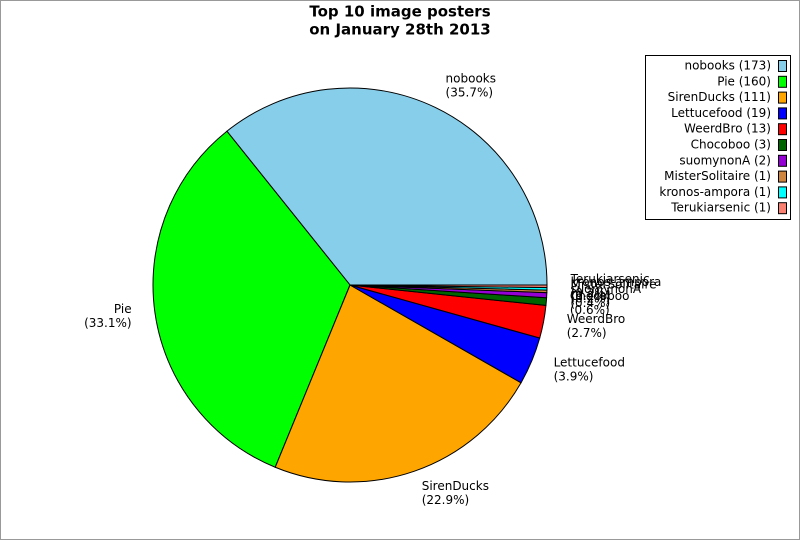 The image size is (800, 540). What do you see at coordinates (590, 303) in the screenshot?
I see `slice-value-label: (0.4%)` at bounding box center [590, 303].